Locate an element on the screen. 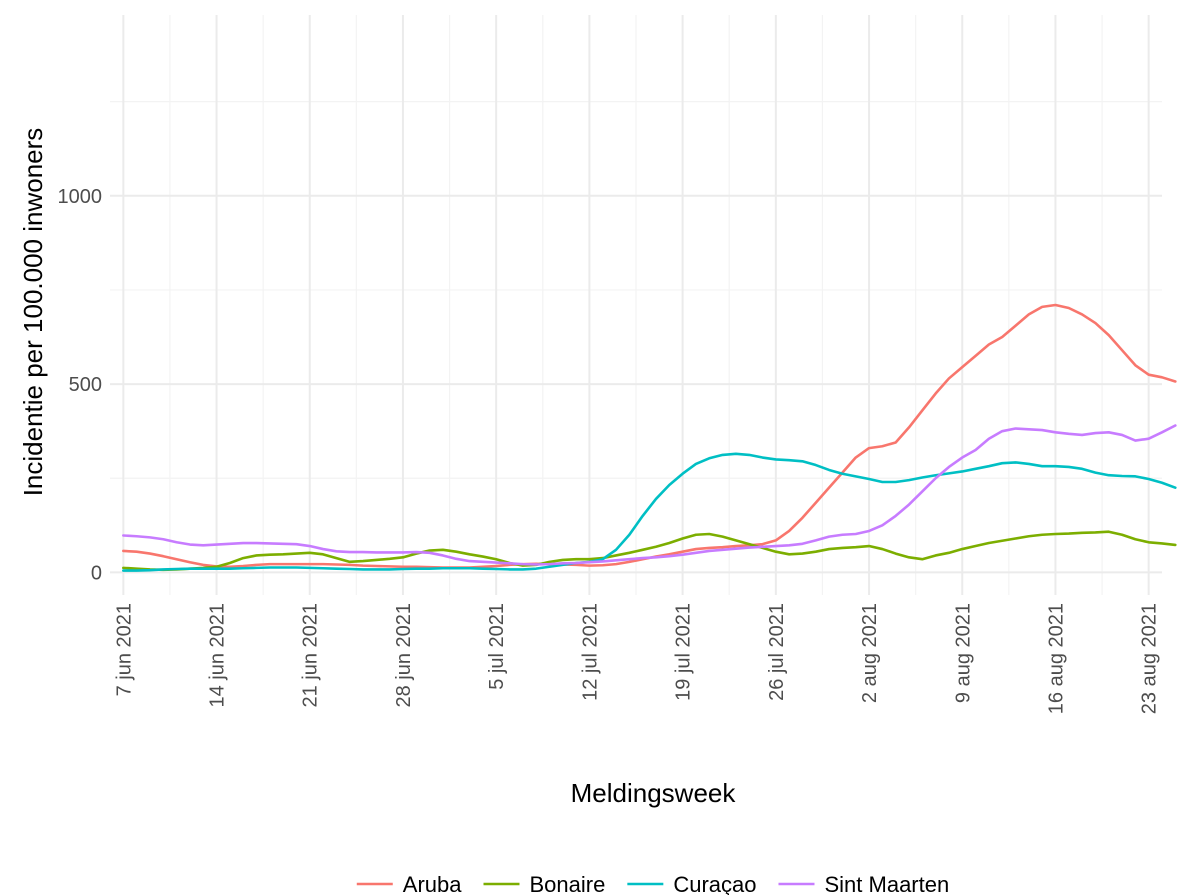  y-axis-tick-labels: 0 500 1000 is located at coordinates (80, 385).